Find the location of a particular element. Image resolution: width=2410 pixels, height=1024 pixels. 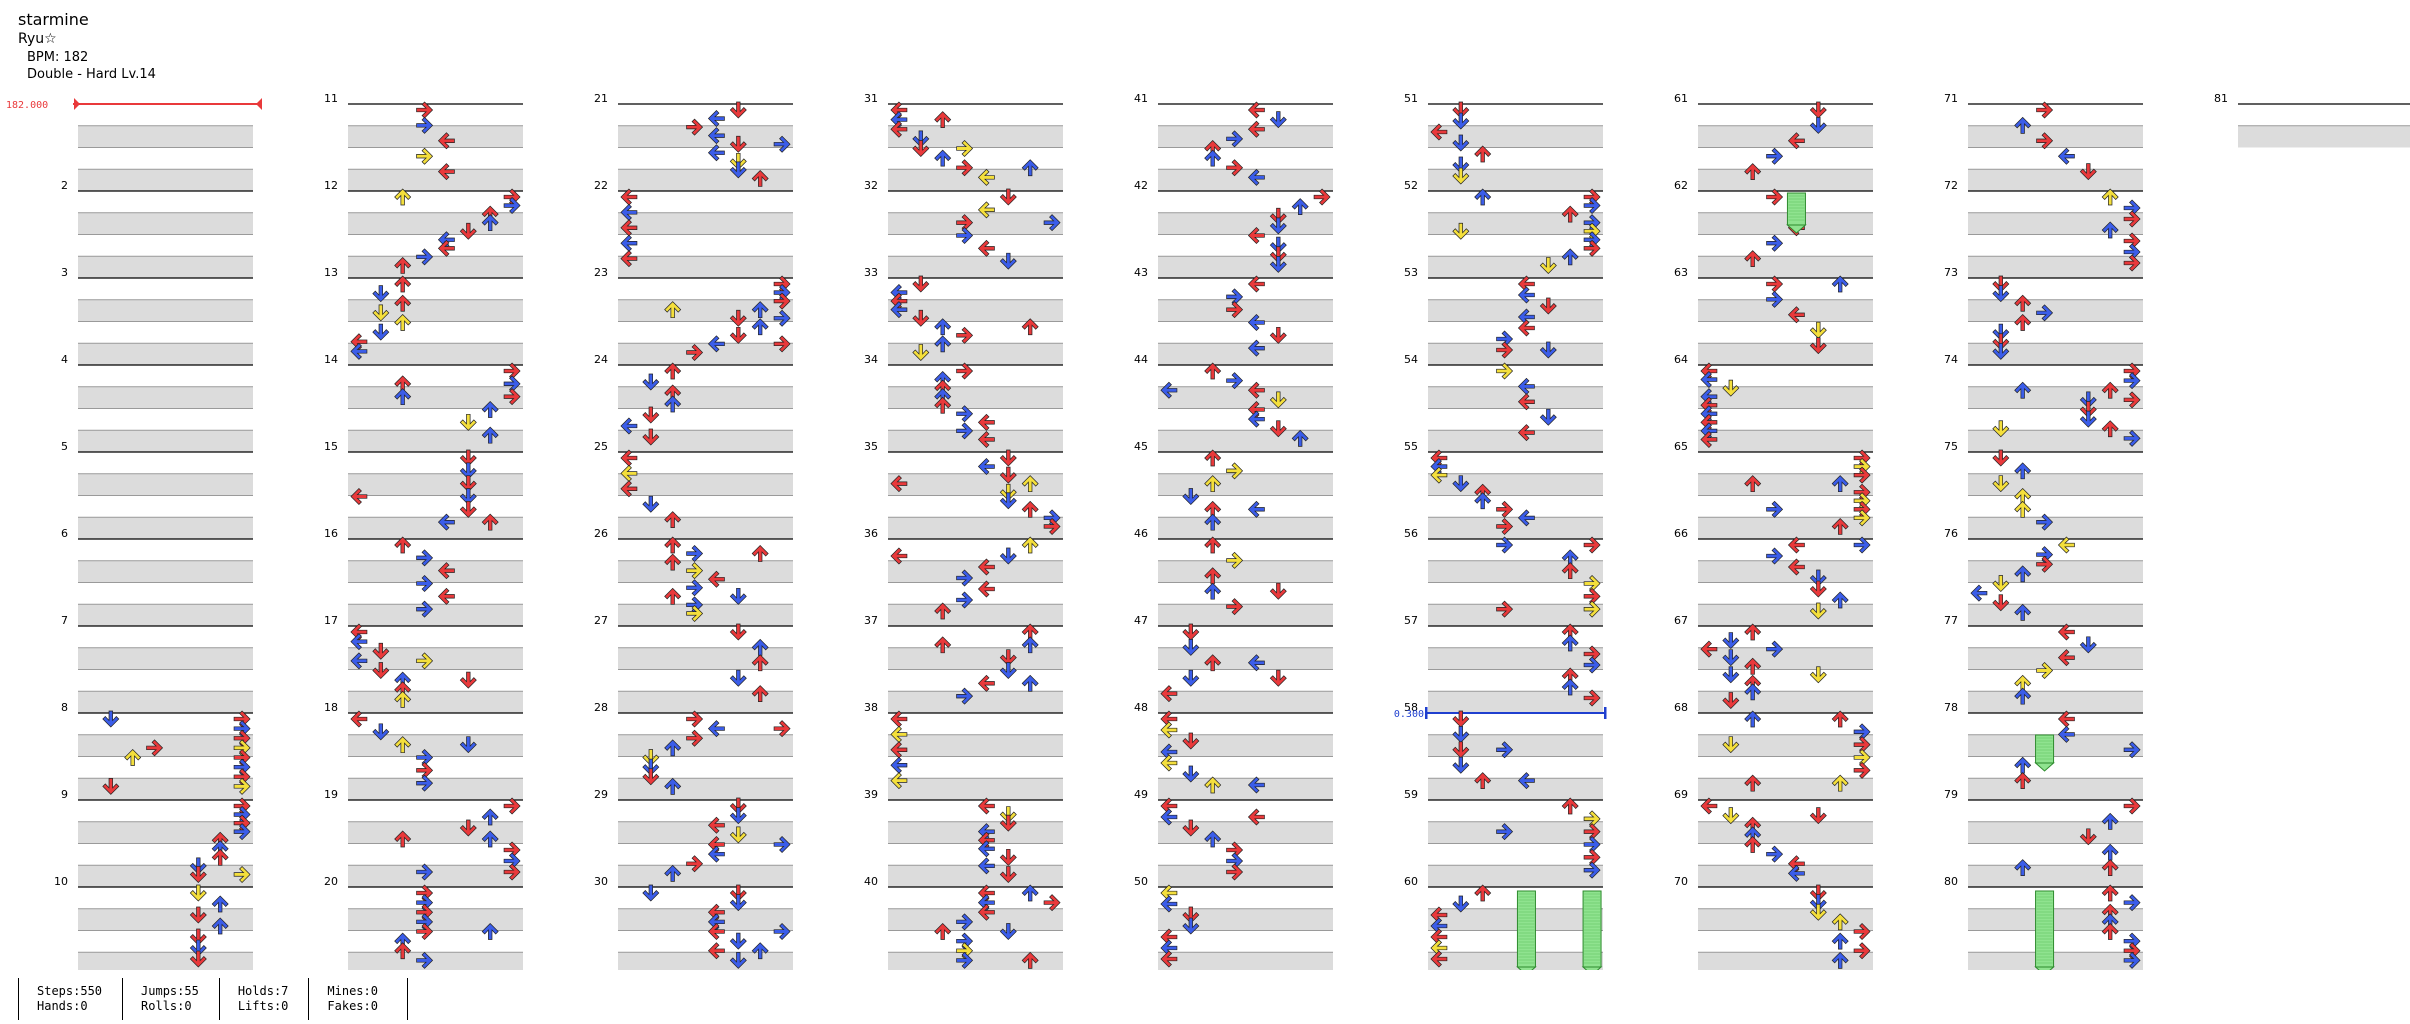

measure-number: 60 is located at coordinates (1411, 881).